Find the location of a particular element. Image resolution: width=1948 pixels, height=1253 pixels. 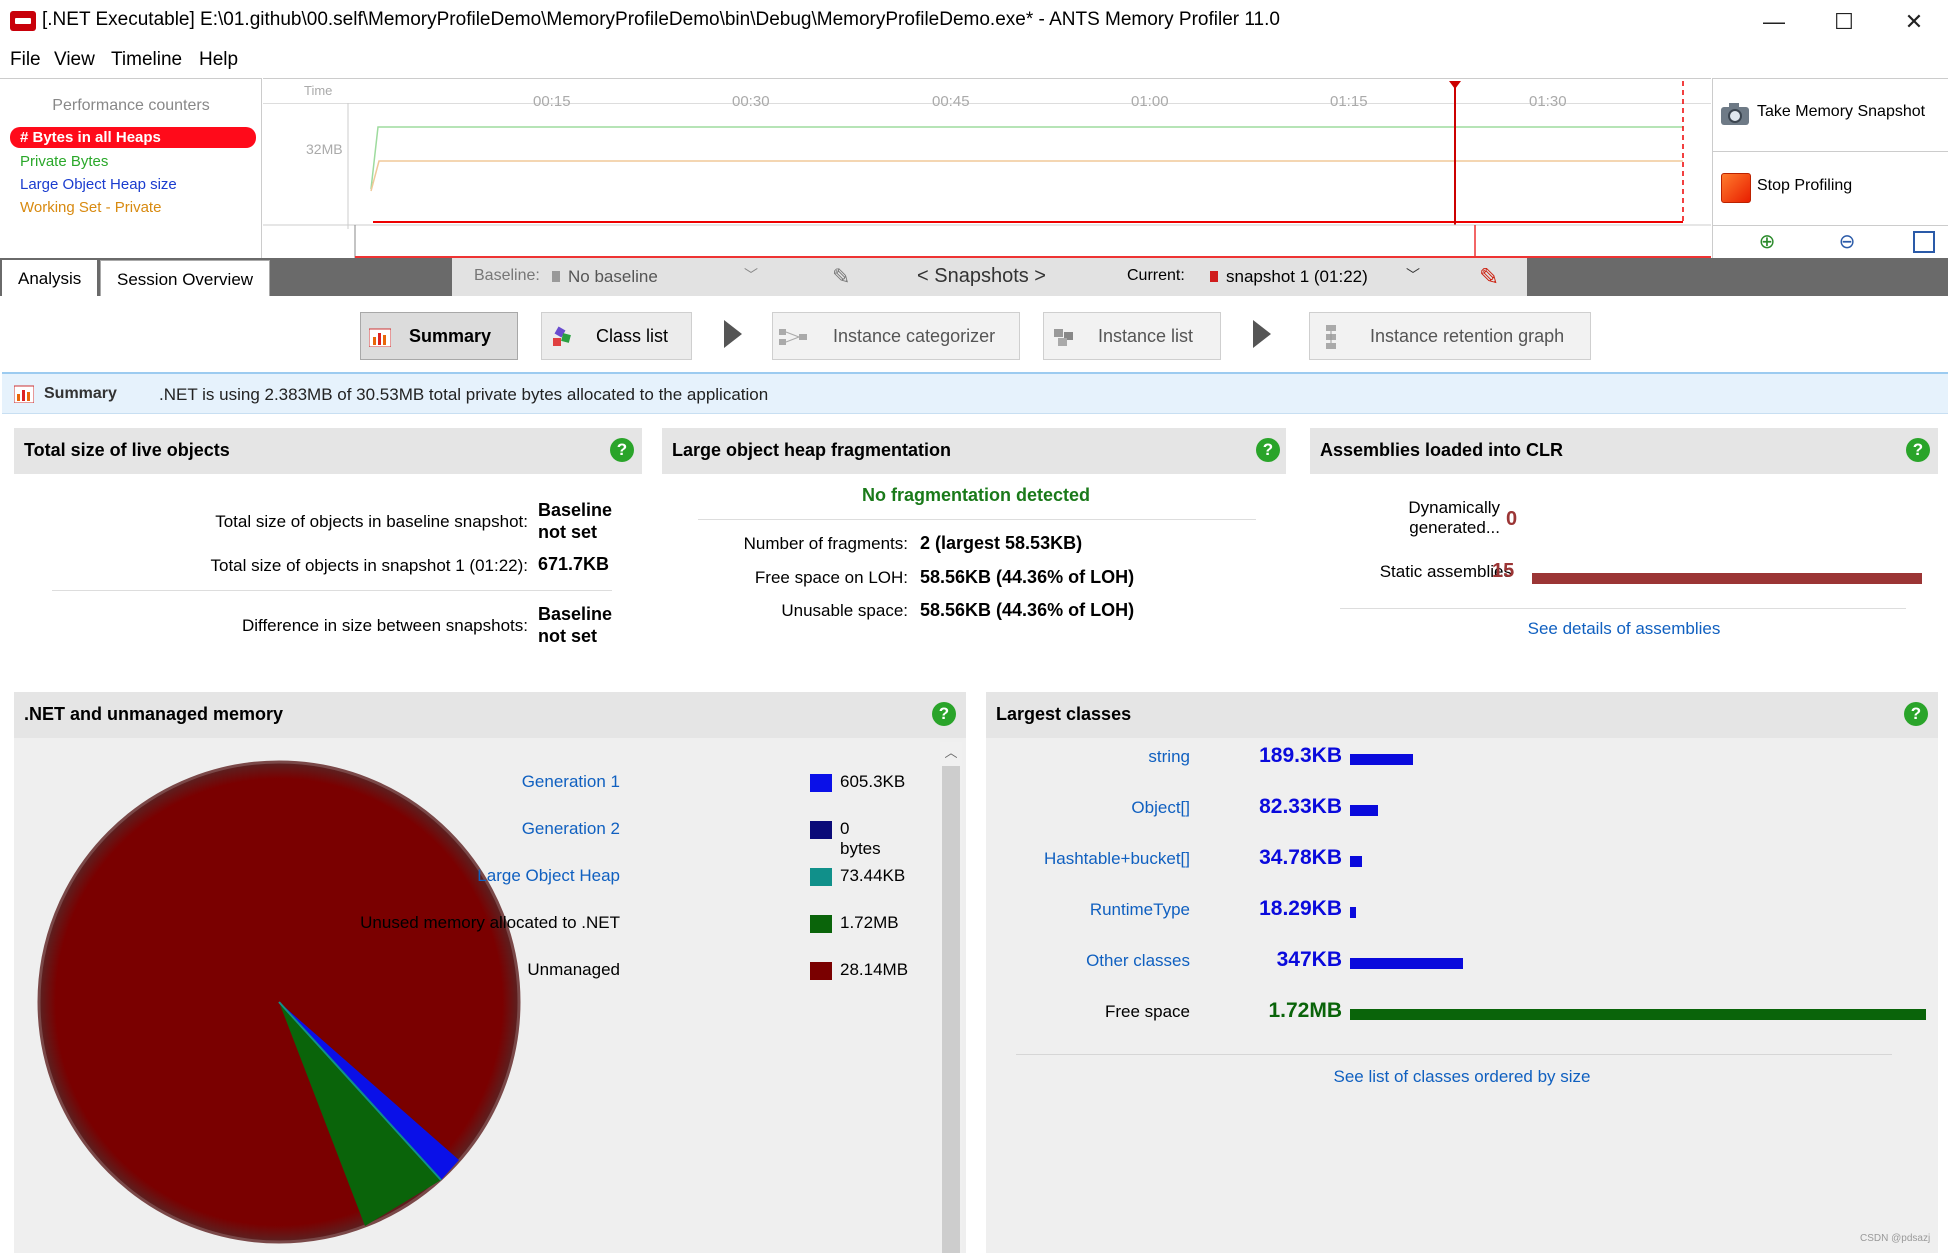

class-size-value: 82.33KB is located at coordinates (1300, 806).